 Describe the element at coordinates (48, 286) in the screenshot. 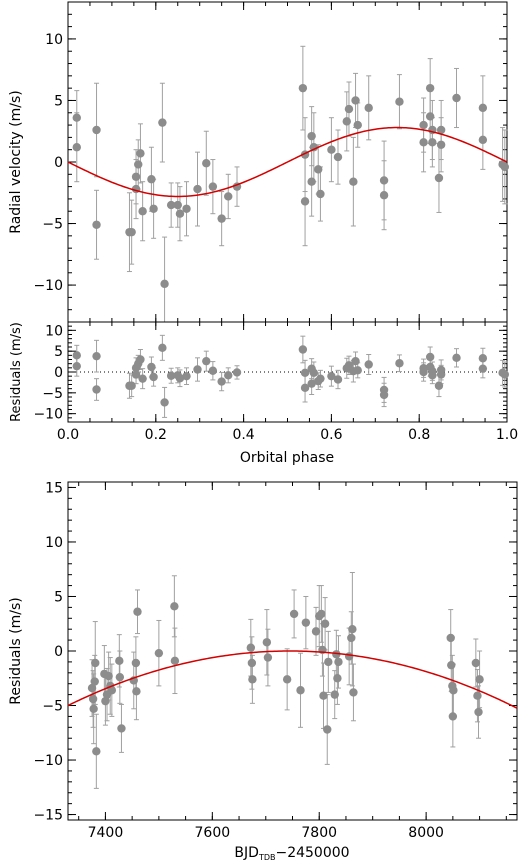

I see `rv-ytick-label: −10` at that location.